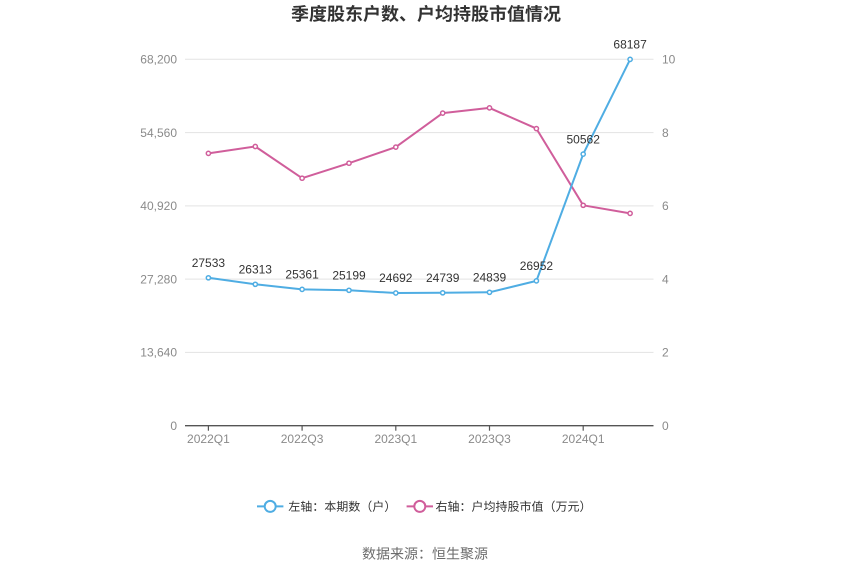 This screenshot has width=850, height=575. What do you see at coordinates (158, 60) in the screenshot?
I see `svg-text: 68,200` at bounding box center [158, 60].